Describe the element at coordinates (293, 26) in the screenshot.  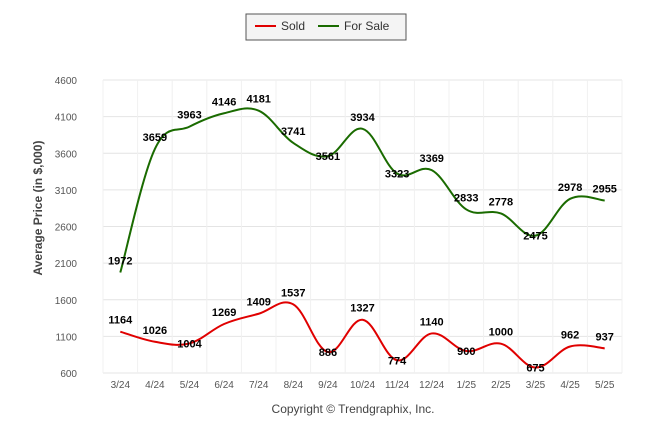
I see `legend-label-sold: Sold` at that location.